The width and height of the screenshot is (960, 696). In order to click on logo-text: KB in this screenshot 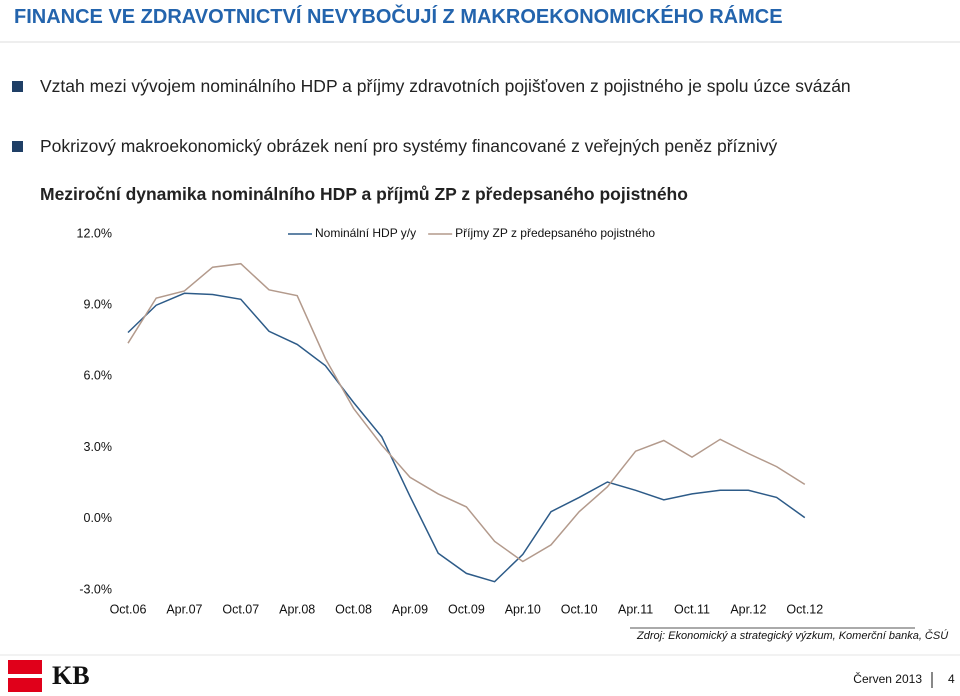, I will do `click(71, 675)`.